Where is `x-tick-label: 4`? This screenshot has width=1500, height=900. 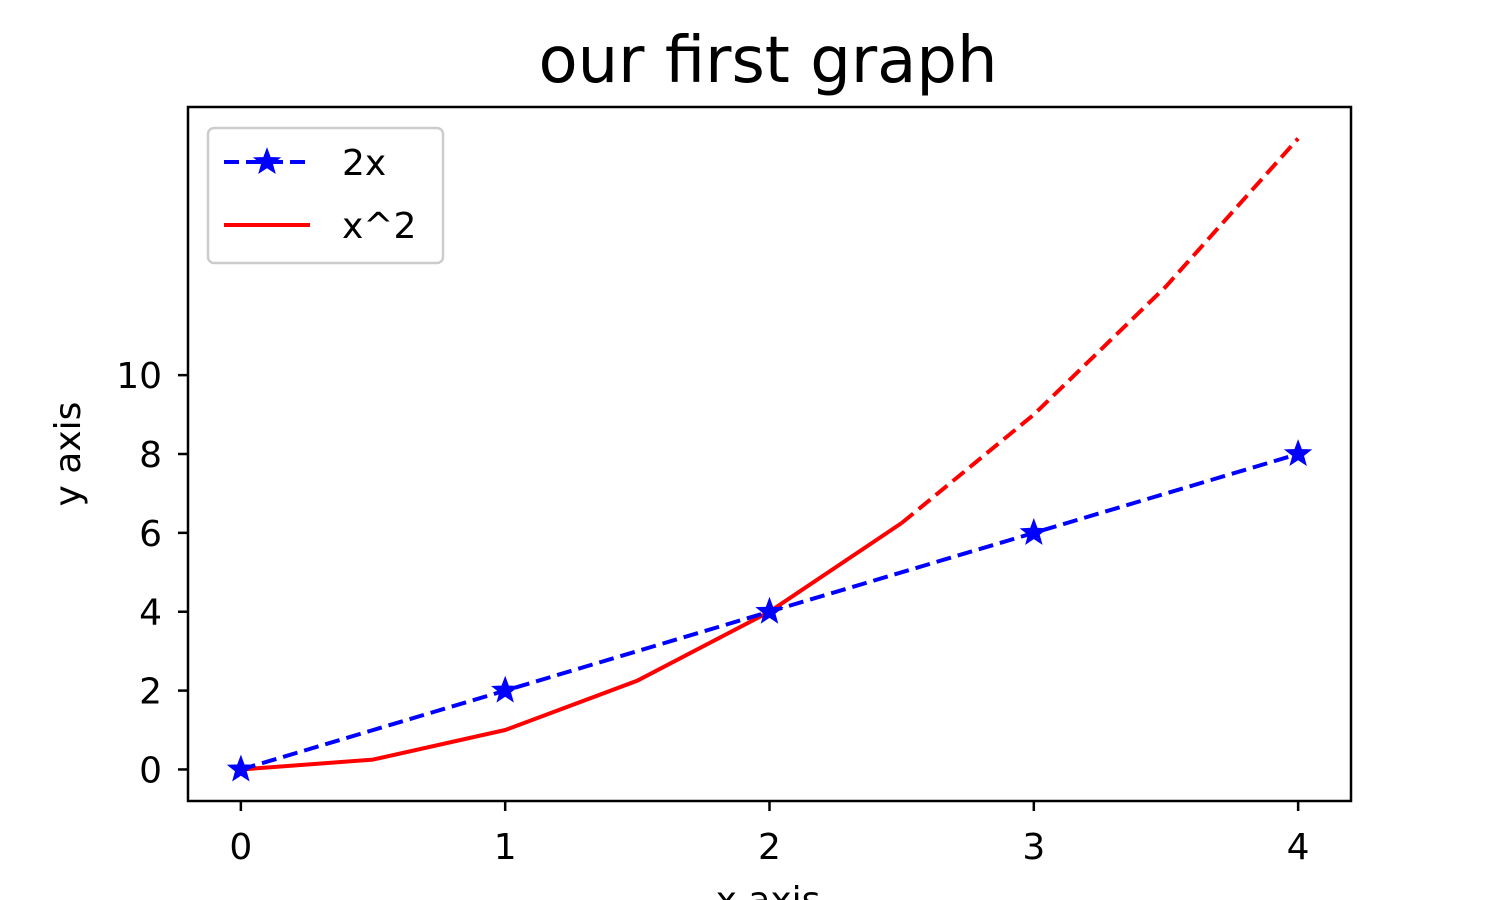 x-tick-label: 4 is located at coordinates (1298, 847).